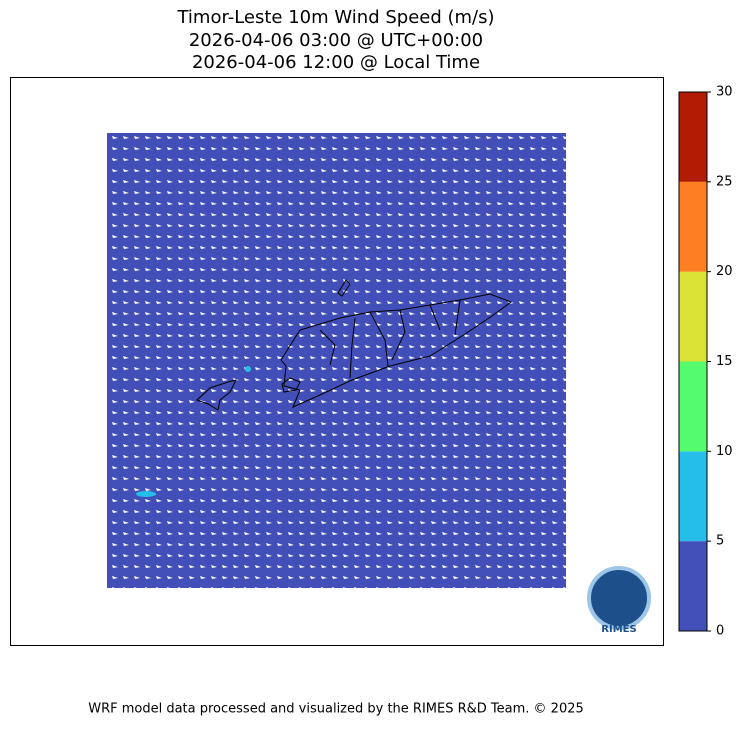 The height and width of the screenshot is (731, 743). What do you see at coordinates (336, 62) in the screenshot?
I see `title-line: 2026-04-06 12:00 @ Local Time` at bounding box center [336, 62].